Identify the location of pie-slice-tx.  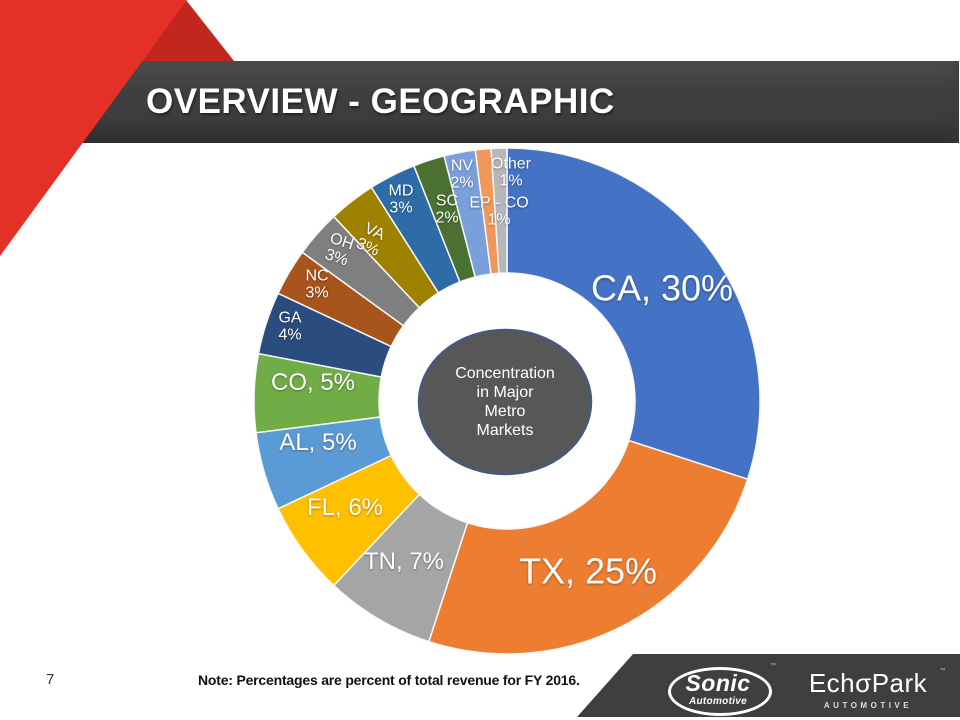
(588, 547).